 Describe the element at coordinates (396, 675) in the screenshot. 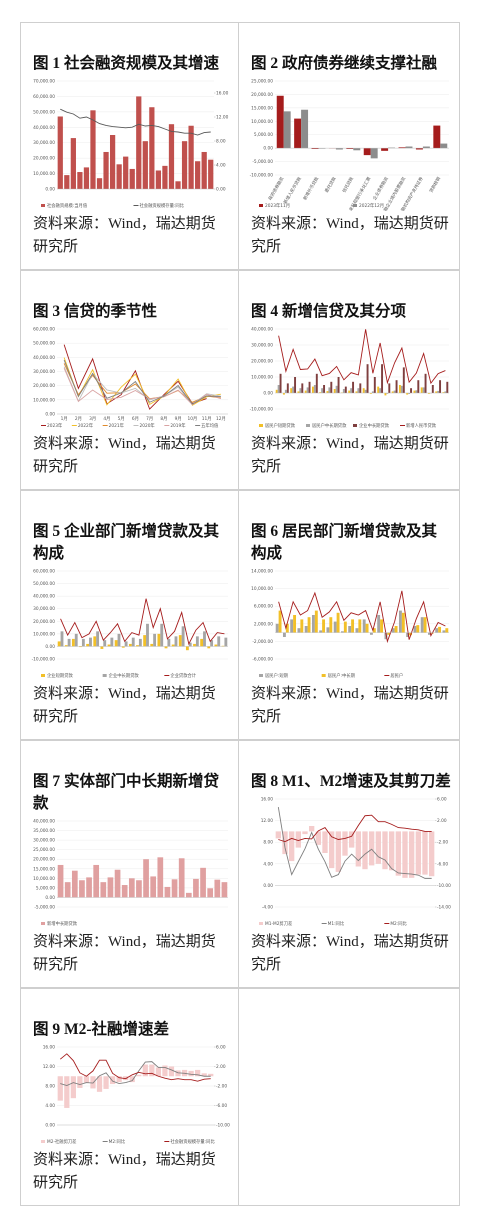

I see `legend-label: 居民户` at that location.